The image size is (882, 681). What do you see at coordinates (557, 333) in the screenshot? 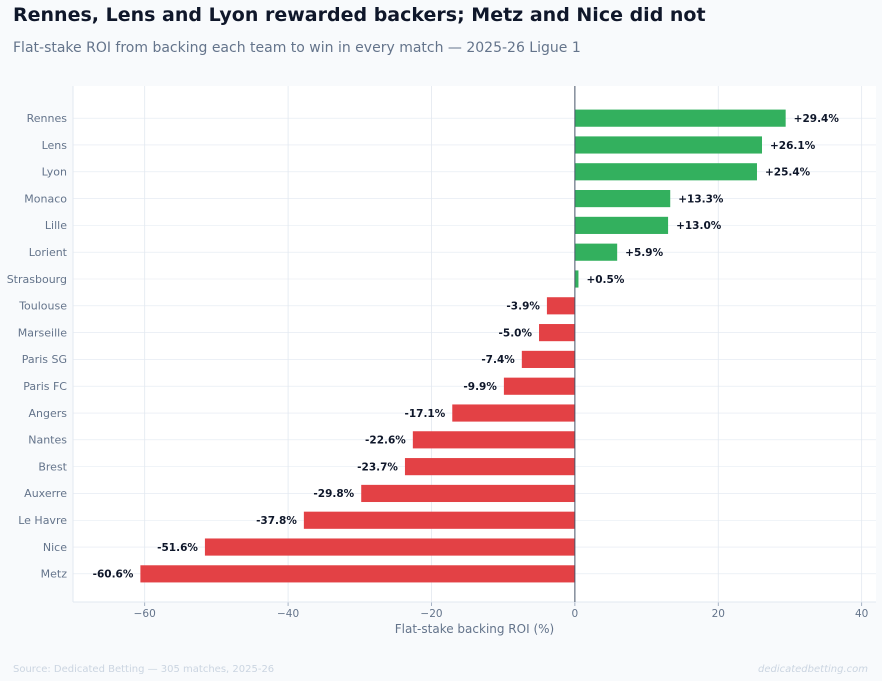
I see `bar-marseille` at bounding box center [557, 333].